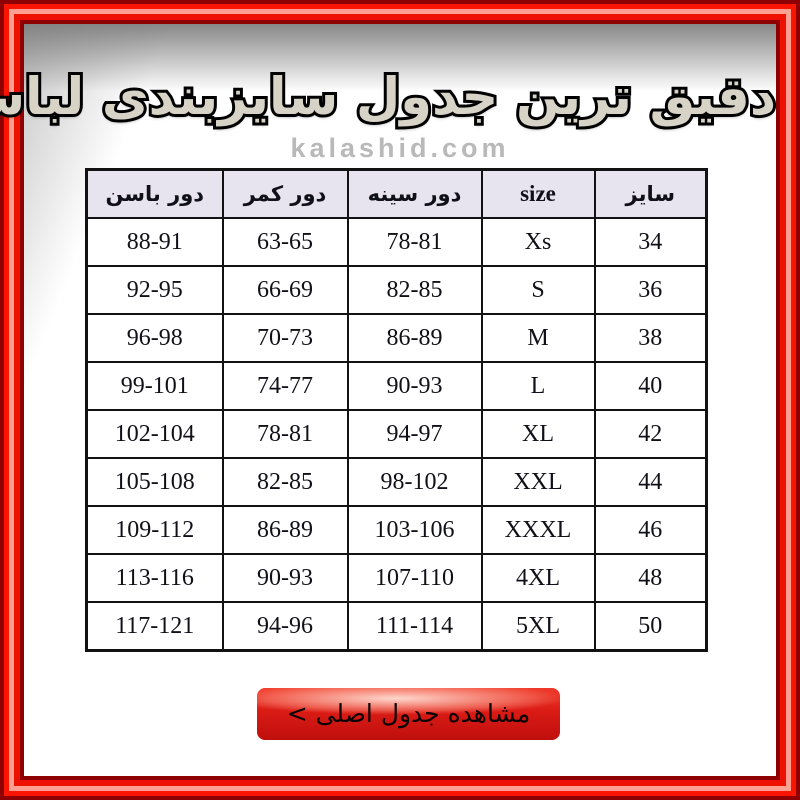 The height and width of the screenshot is (800, 800). What do you see at coordinates (650, 530) in the screenshot?
I see `cell-size-number: 46` at bounding box center [650, 530].